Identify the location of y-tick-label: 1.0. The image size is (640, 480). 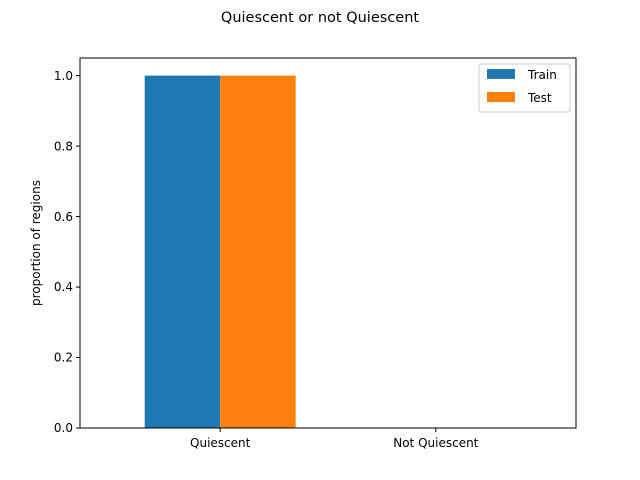
(63, 76).